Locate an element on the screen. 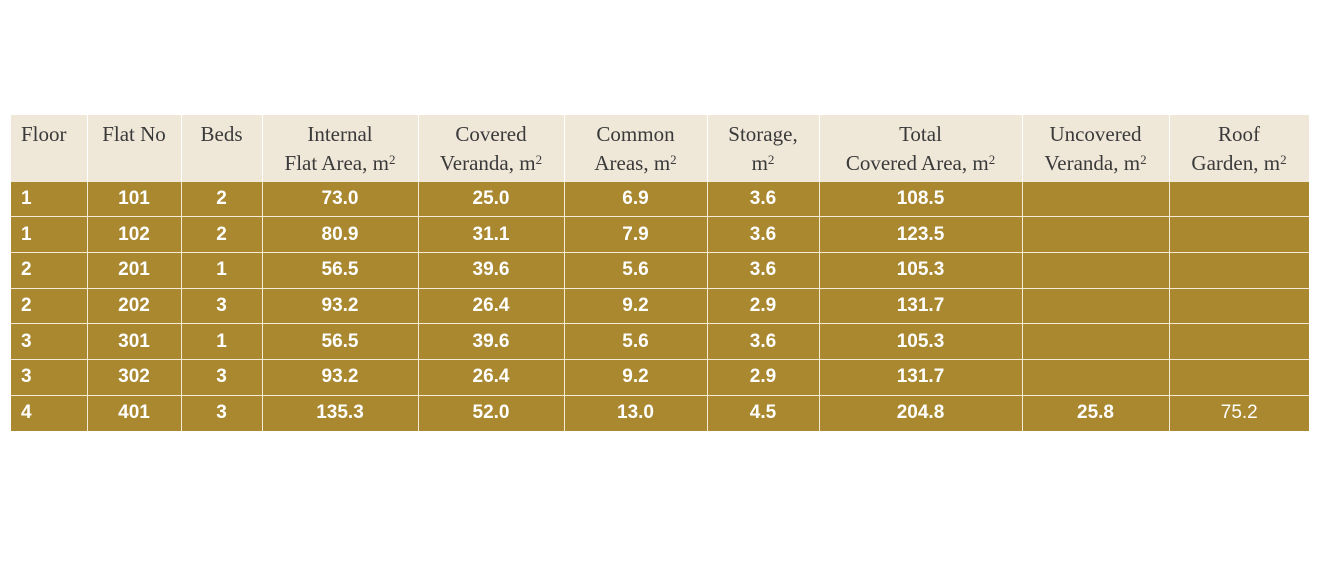 This screenshot has width=1322, height=570. table-row: 2 202 3 93.2 26.4 9.2 2.9 131.7 is located at coordinates (660, 306).